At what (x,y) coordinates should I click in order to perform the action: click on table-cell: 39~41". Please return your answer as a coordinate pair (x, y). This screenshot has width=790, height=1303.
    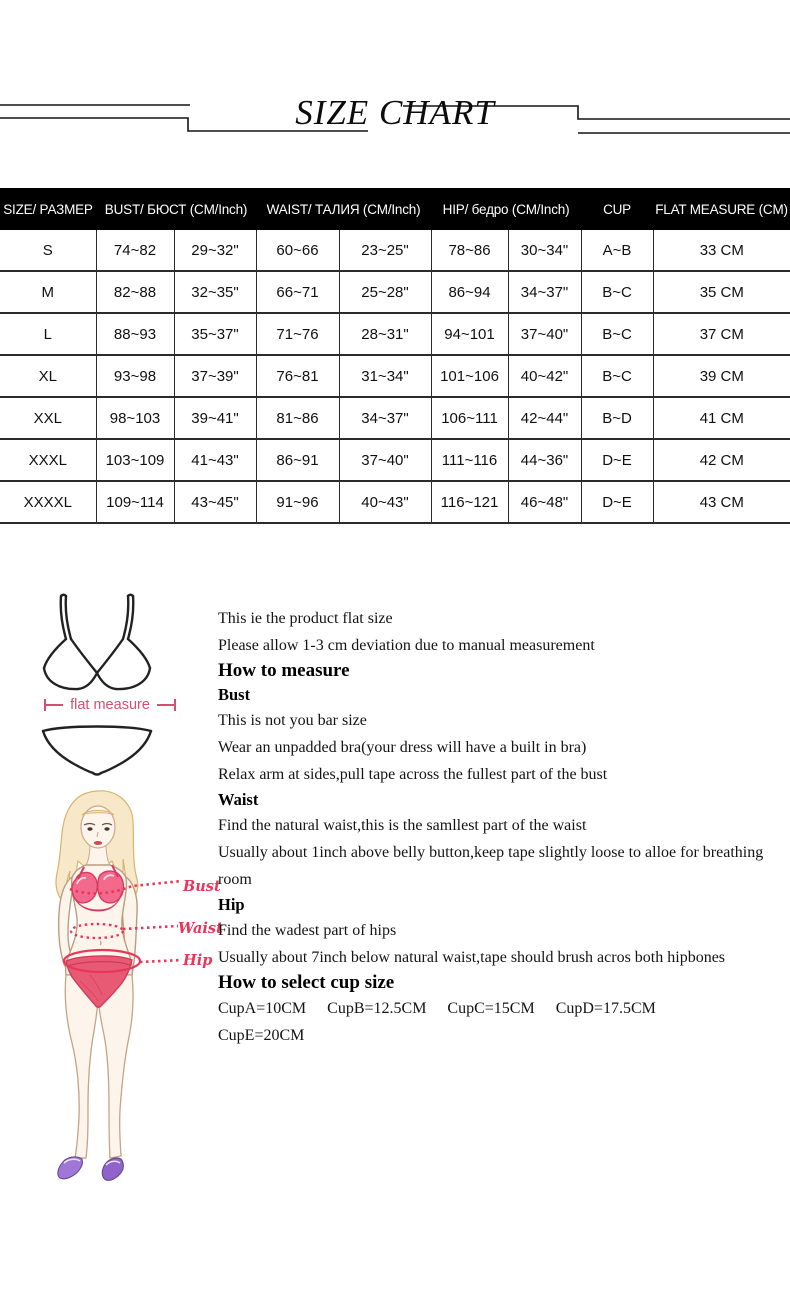
    Looking at the image, I should click on (215, 418).